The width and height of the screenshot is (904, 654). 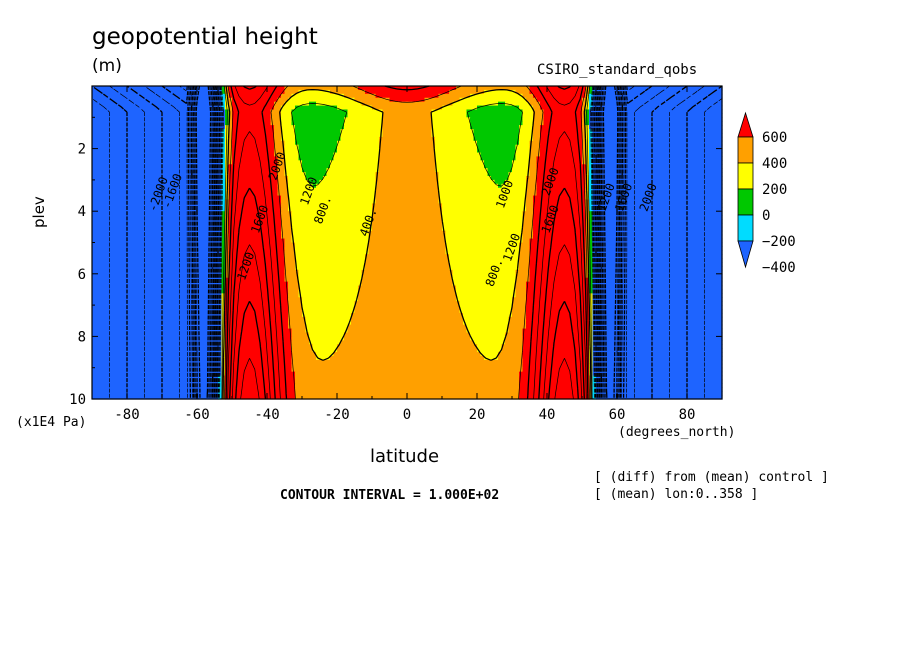 I want to click on y-tick-label: 6, so click(x=82, y=275).